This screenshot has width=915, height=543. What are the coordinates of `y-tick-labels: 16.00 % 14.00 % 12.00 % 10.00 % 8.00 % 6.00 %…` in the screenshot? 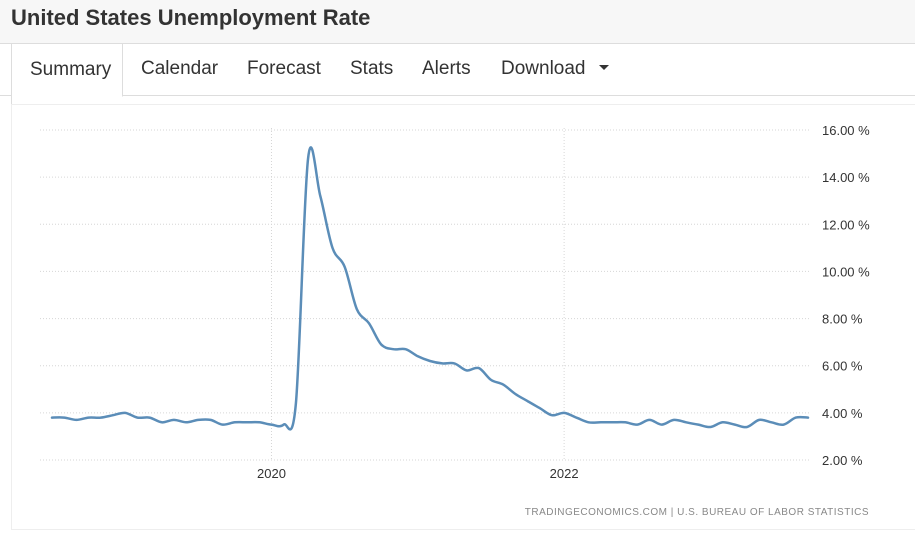 It's located at (846, 295).